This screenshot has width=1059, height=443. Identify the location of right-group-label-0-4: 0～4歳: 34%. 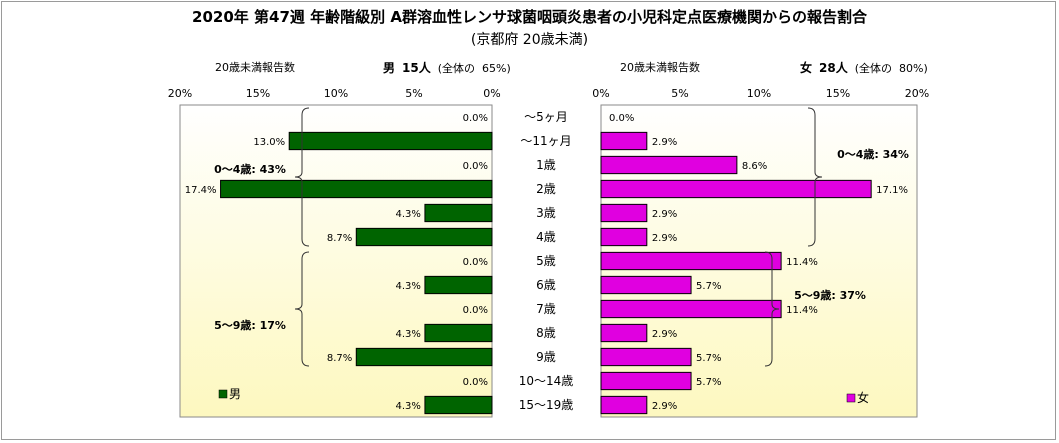
(873, 154).